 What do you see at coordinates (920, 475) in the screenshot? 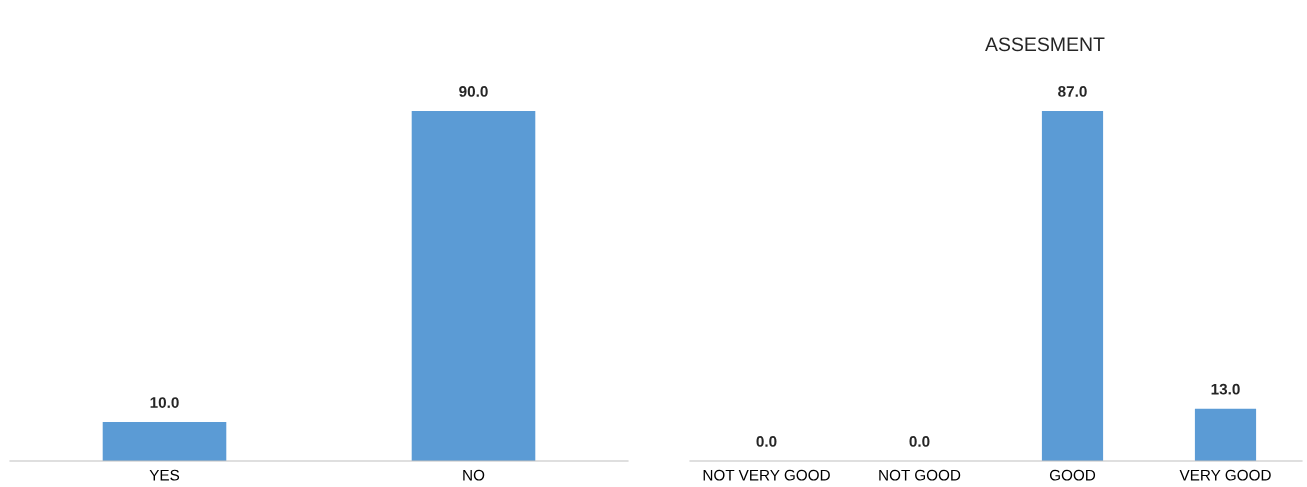
I see `x-tick-label: NOT GOOD` at bounding box center [920, 475].